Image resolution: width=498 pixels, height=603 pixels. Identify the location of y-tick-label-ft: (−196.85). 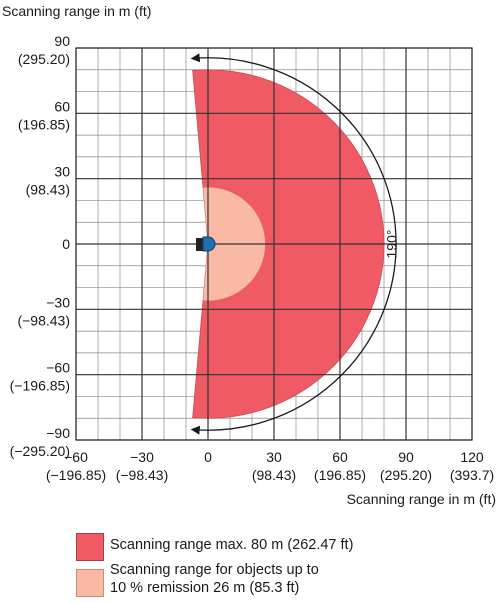
(40, 386).